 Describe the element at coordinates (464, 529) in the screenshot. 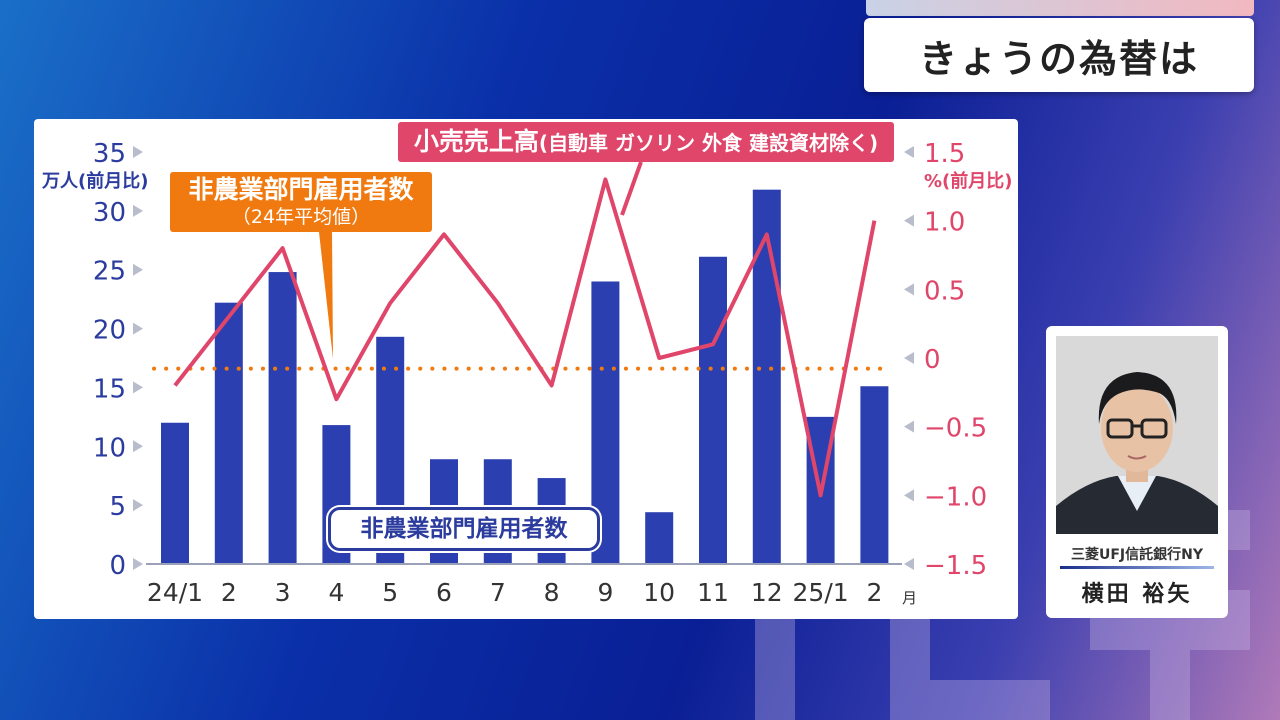

I see `employment-series-label: 非農業部門雇用者数` at that location.